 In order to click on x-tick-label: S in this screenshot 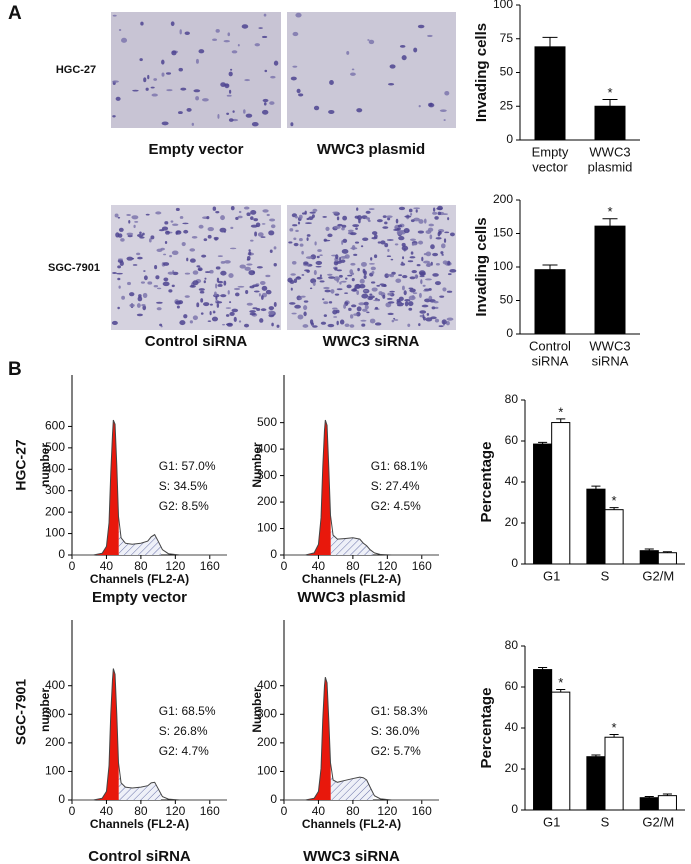, I will do `click(605, 575)`.